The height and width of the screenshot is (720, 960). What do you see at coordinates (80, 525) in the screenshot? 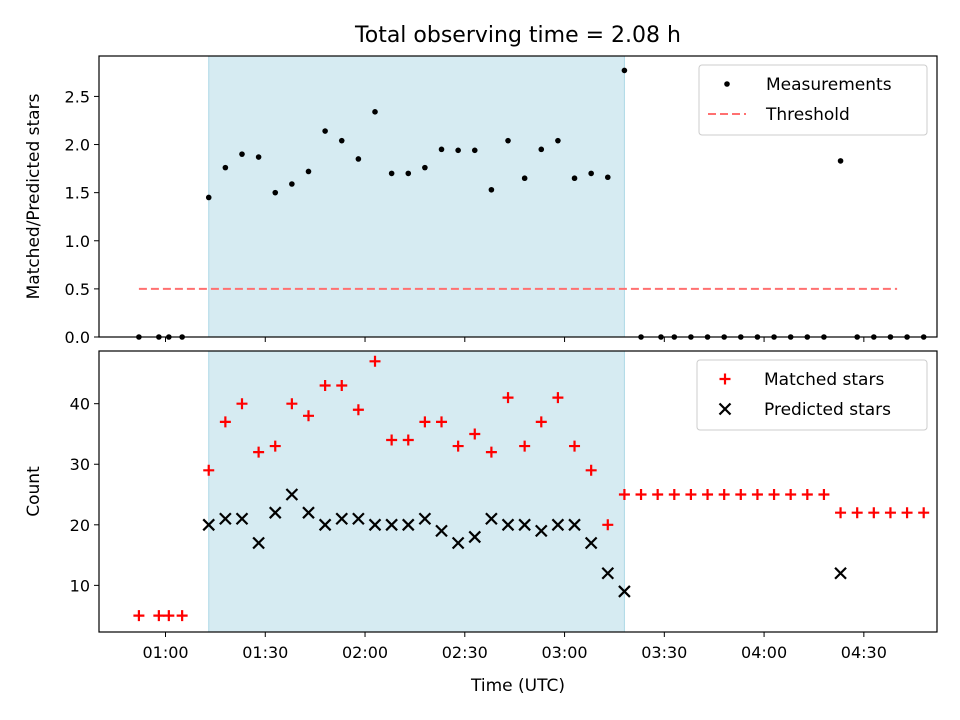
I see `y-tick-label: 20` at bounding box center [80, 525].